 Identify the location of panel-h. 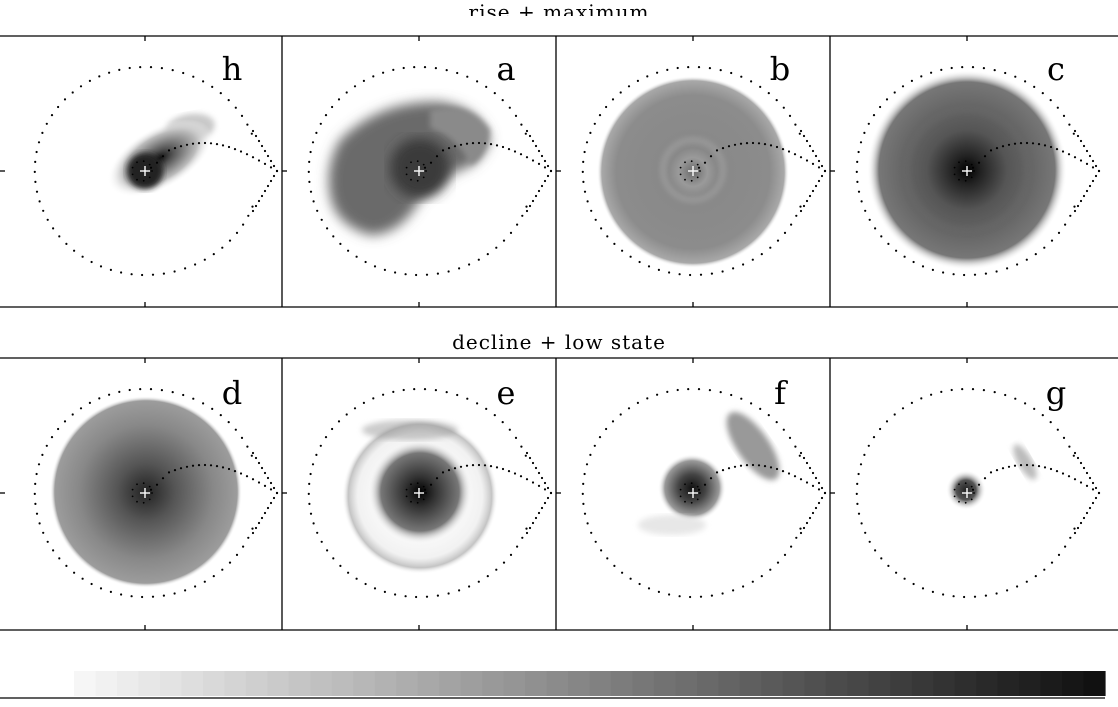
(161, 155).